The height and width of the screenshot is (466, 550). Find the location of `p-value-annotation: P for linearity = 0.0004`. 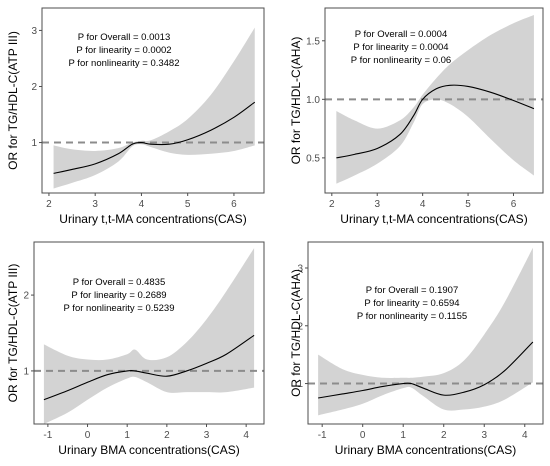

p-value-annotation: P for linearity = 0.0004 is located at coordinates (400, 47).